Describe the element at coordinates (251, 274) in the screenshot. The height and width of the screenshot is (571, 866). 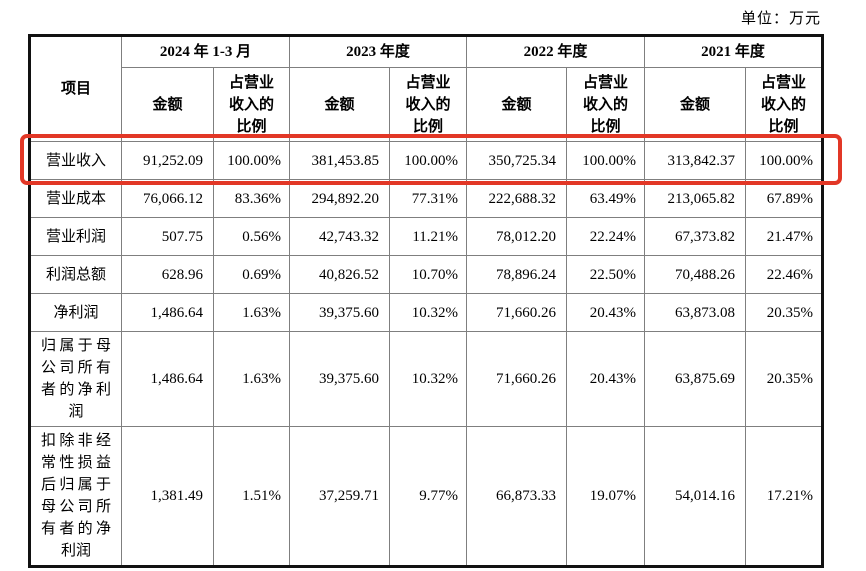
I see `cell-ratio: 0.69%` at that location.